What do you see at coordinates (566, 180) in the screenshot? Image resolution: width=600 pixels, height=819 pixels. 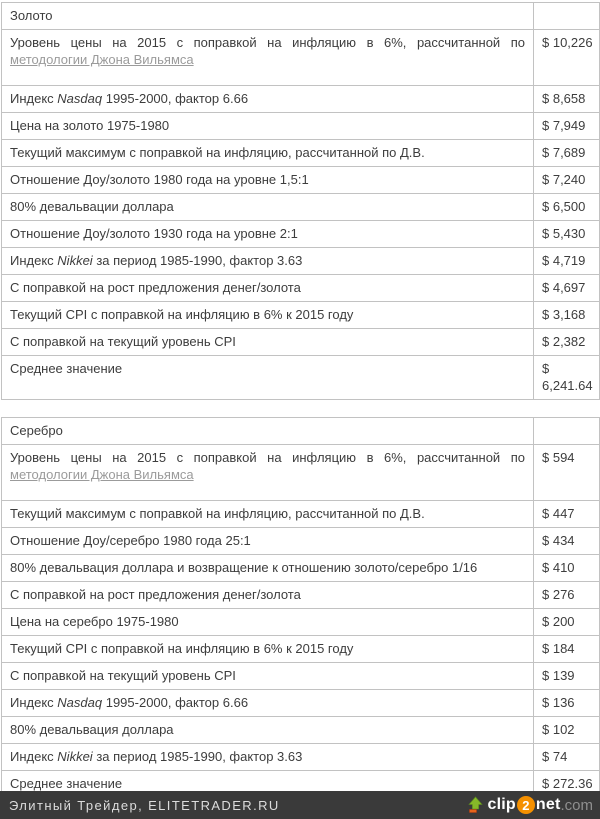 I see `row-value: $ 7,240` at bounding box center [566, 180].